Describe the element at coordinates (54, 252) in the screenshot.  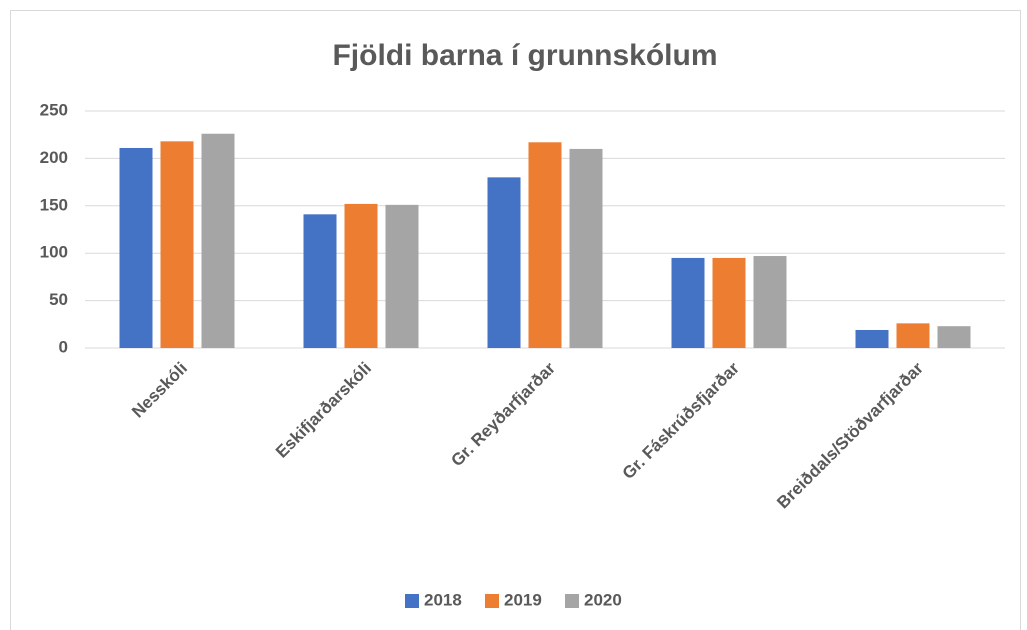
I see `y-tick-label: 100` at that location.